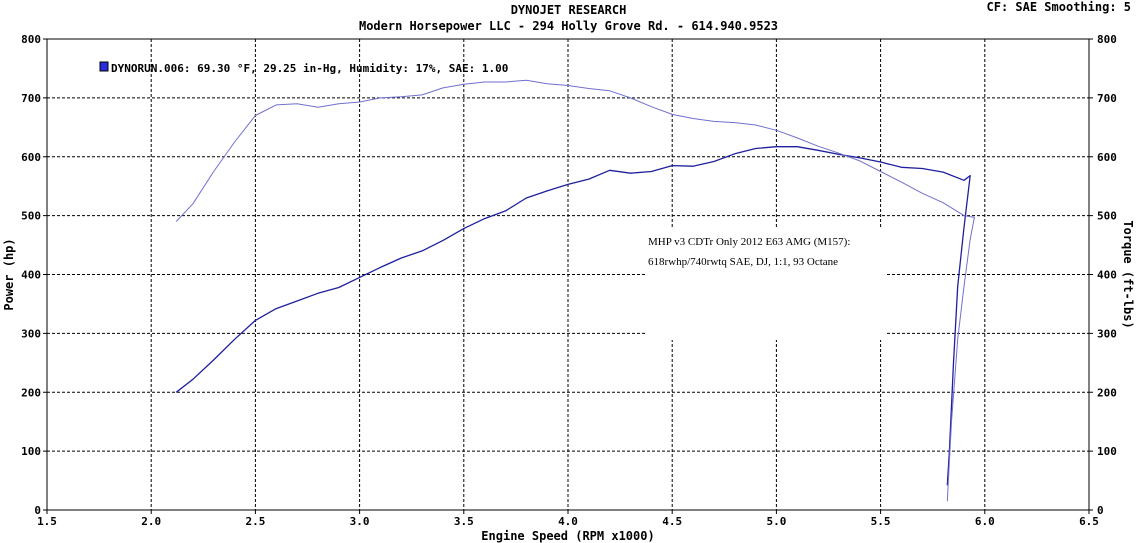 Image resolution: width=1137 pixels, height=543 pixels. What do you see at coordinates (31, 39) in the screenshot?
I see `y-tick-label-left: 800` at bounding box center [31, 39].